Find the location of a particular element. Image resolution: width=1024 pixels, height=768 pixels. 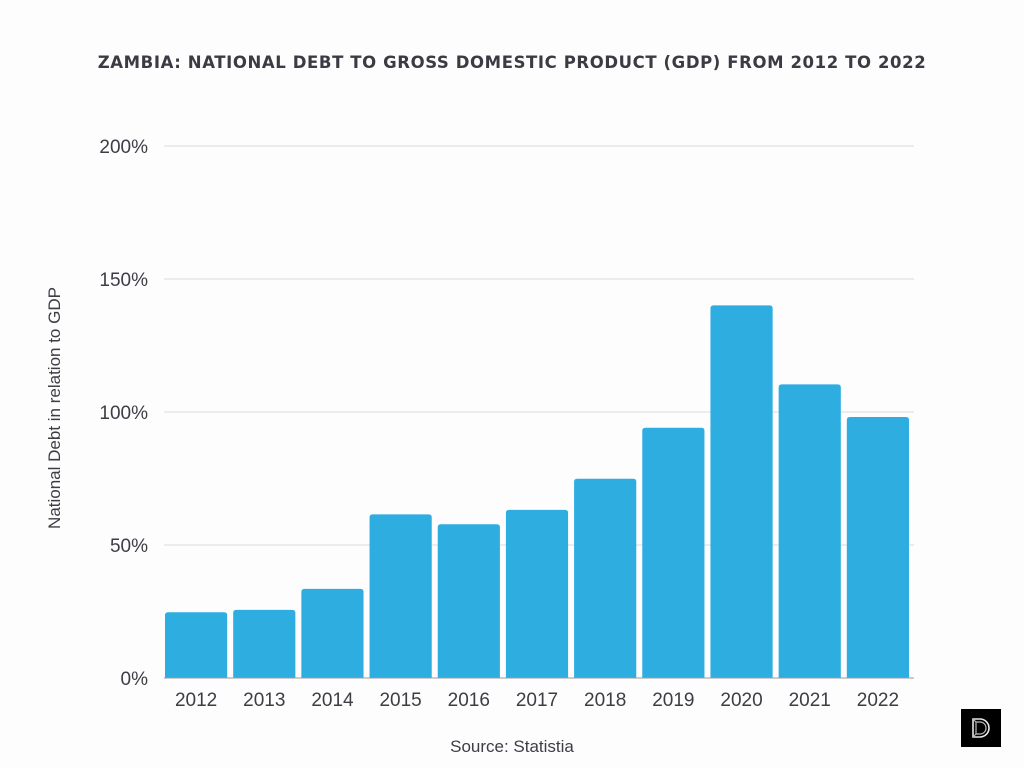

y-tick-label: 150% is located at coordinates (123, 280).